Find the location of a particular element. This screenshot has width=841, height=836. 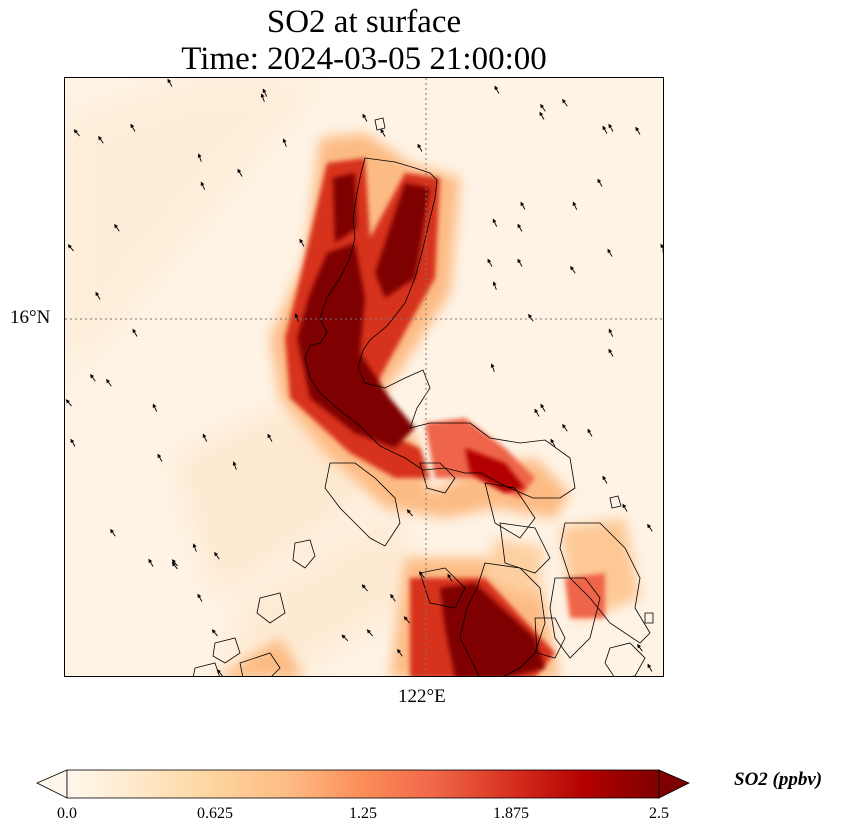

colorbar-gradient is located at coordinates (363, 784).